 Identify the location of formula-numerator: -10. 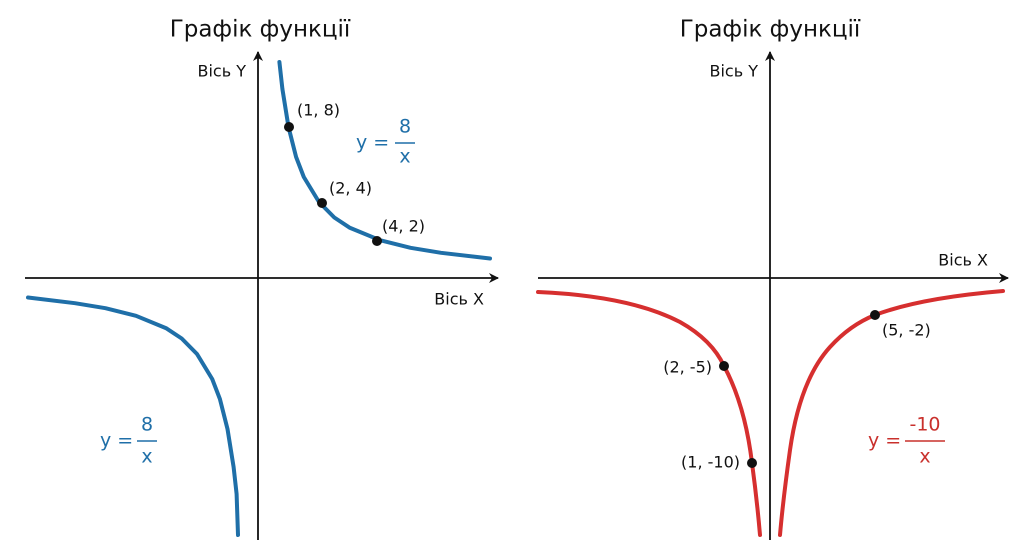
(924, 425).